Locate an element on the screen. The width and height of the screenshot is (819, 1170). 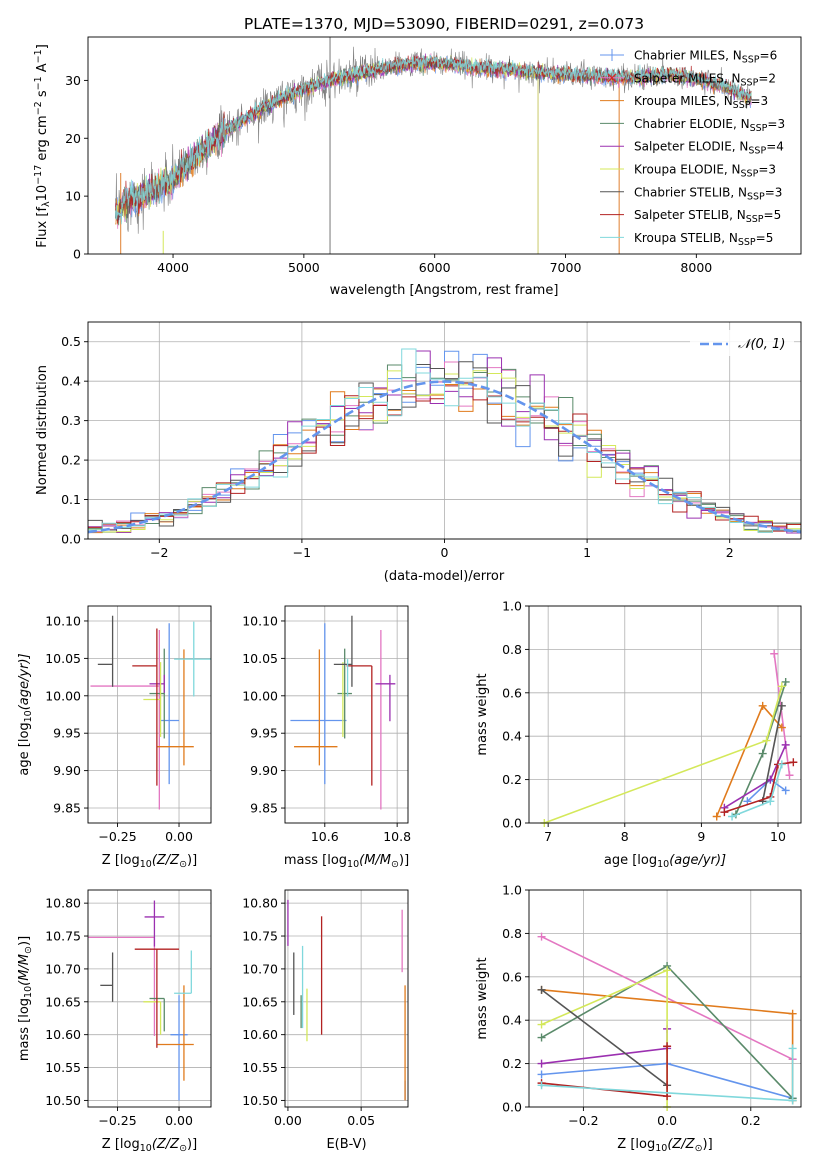
x-axis-label-part: ⊙ is located at coordinates (183, 864).